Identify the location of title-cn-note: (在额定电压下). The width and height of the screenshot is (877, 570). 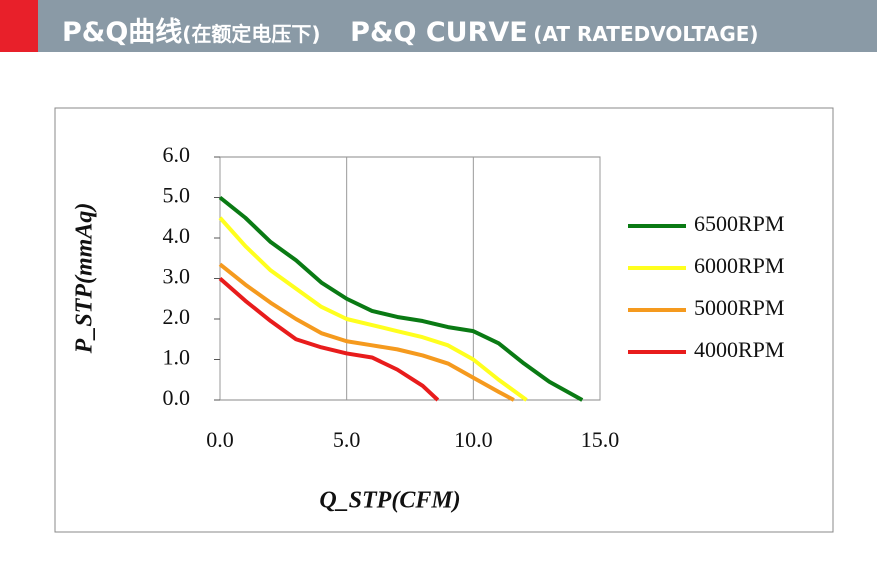
(251, 34).